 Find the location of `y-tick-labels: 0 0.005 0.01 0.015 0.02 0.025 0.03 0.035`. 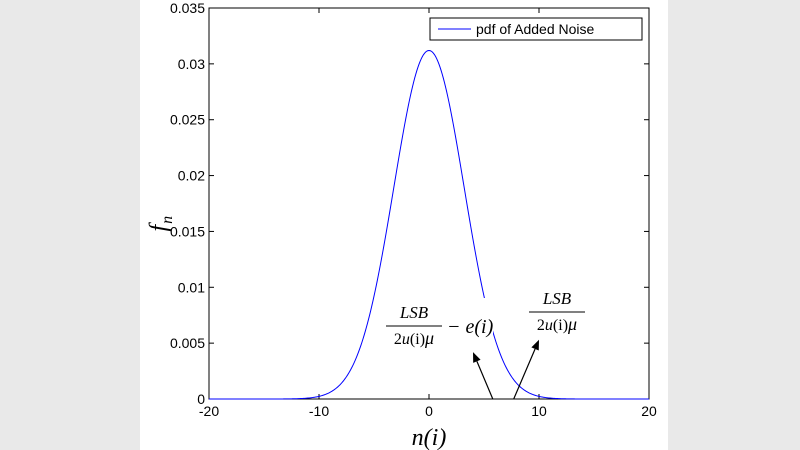

y-tick-labels: 0 0.005 0.01 0.015 0.02 0.025 0.03 0.035 is located at coordinates (187, 203).